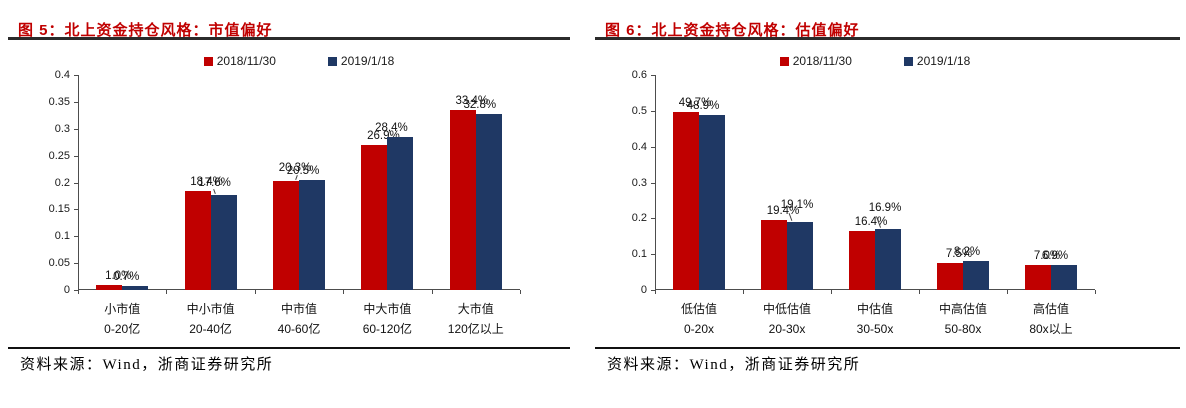 The image size is (1186, 408). Describe the element at coordinates (874, 309) in the screenshot. I see `category-name: 中估值` at that location.